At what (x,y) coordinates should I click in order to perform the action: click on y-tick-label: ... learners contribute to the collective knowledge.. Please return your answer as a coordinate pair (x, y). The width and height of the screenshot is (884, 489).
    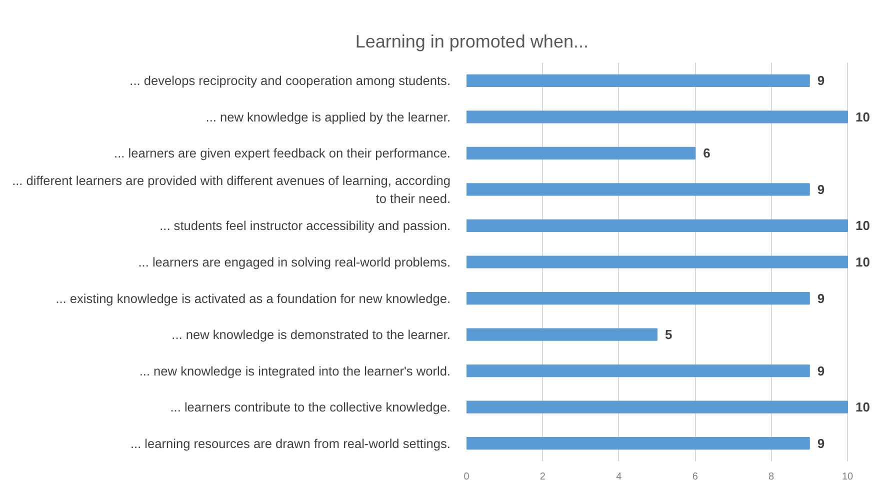
    Looking at the image, I should click on (310, 407).